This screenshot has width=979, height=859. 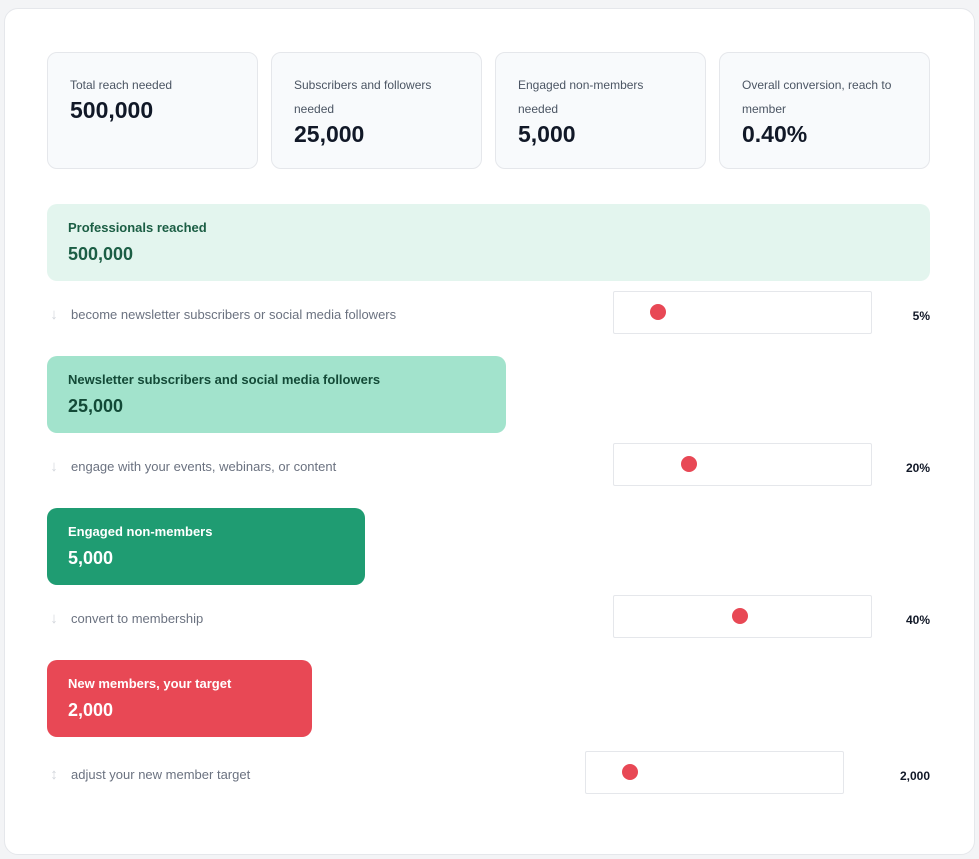 What do you see at coordinates (329, 134) in the screenshot?
I see `stat-value: 25,000` at bounding box center [329, 134].